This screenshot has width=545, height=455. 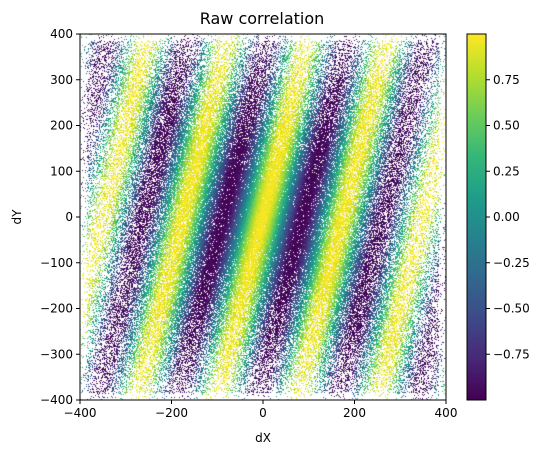 I want to click on colorbar-tick-label: 0.25, so click(x=506, y=171).